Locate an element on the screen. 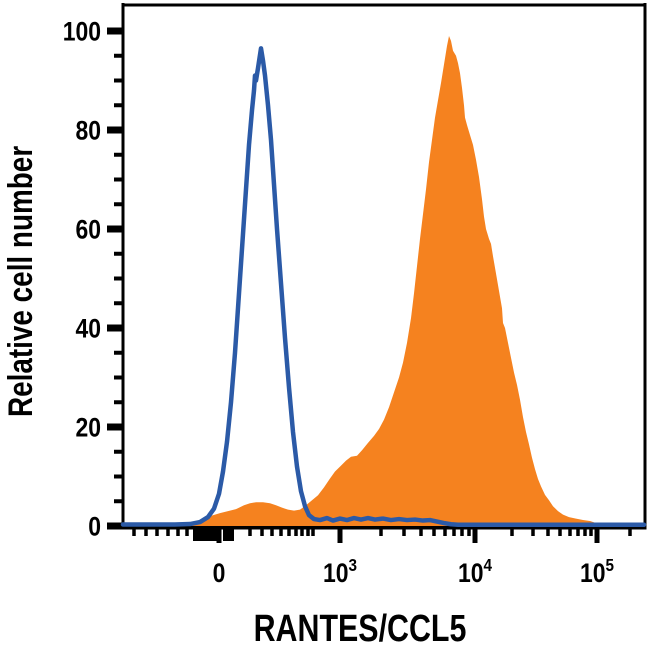  y-axis-title: Relative cell number is located at coordinates (21, 281).